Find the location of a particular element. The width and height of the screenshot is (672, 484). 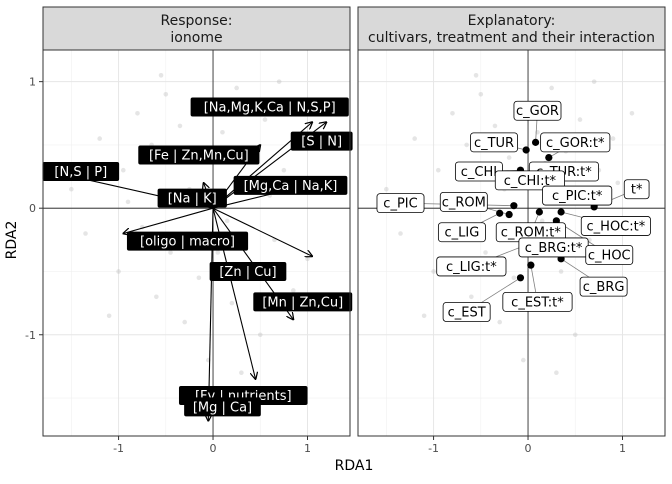

arrow-label: [N,S | P] is located at coordinates (80, 172).